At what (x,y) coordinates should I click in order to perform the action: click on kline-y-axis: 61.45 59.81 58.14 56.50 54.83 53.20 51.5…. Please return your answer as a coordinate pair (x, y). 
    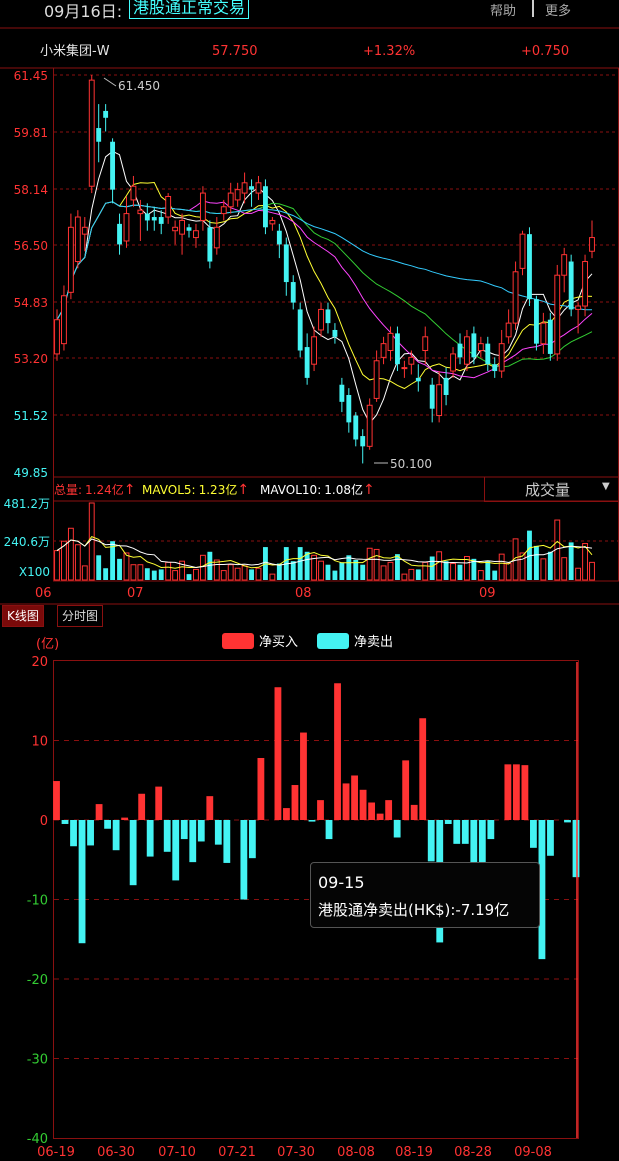
    Looking at the image, I should click on (31, 274).